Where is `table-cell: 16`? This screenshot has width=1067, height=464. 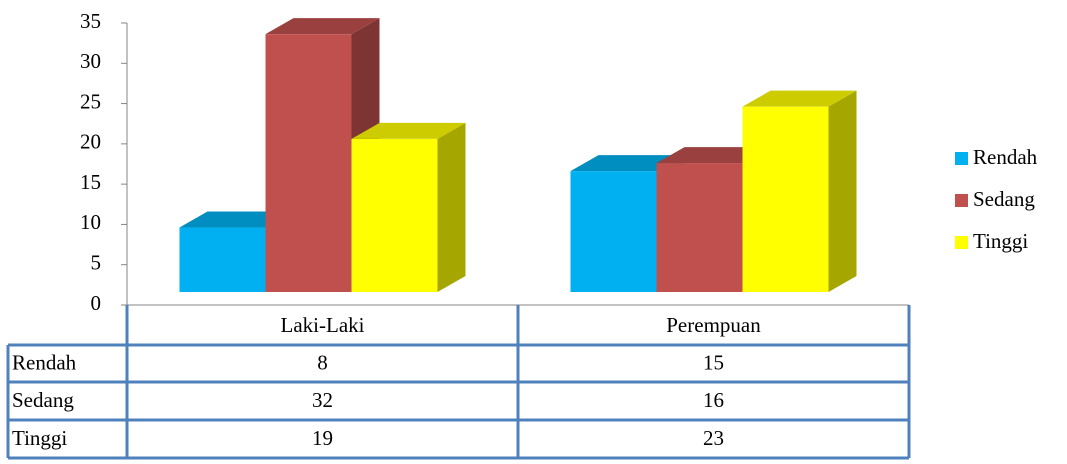 table-cell: 16 is located at coordinates (713, 400).